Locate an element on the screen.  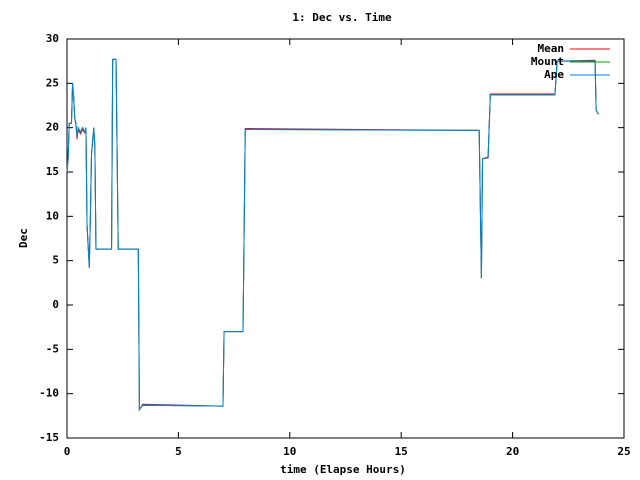
x-tick-label: 0 is located at coordinates (67, 451).